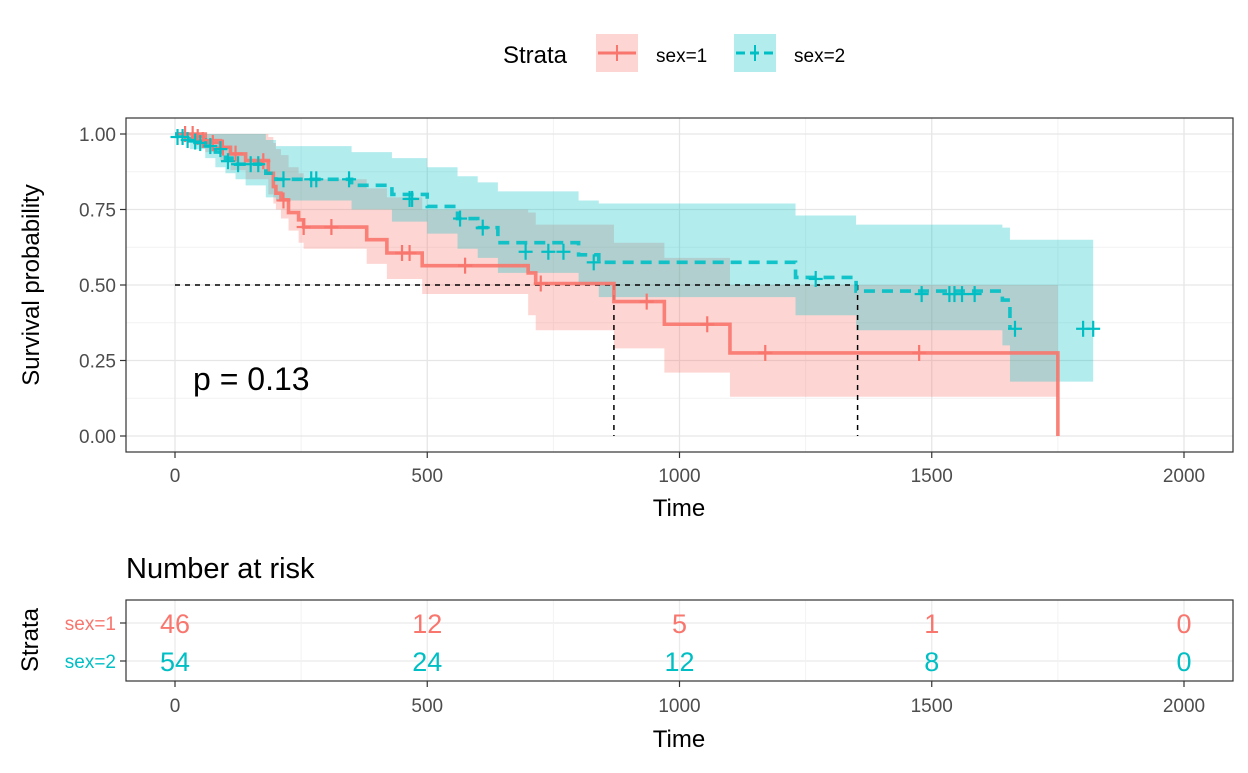  I want to click on risk-y-axis-label: Strata, so click(30, 639).